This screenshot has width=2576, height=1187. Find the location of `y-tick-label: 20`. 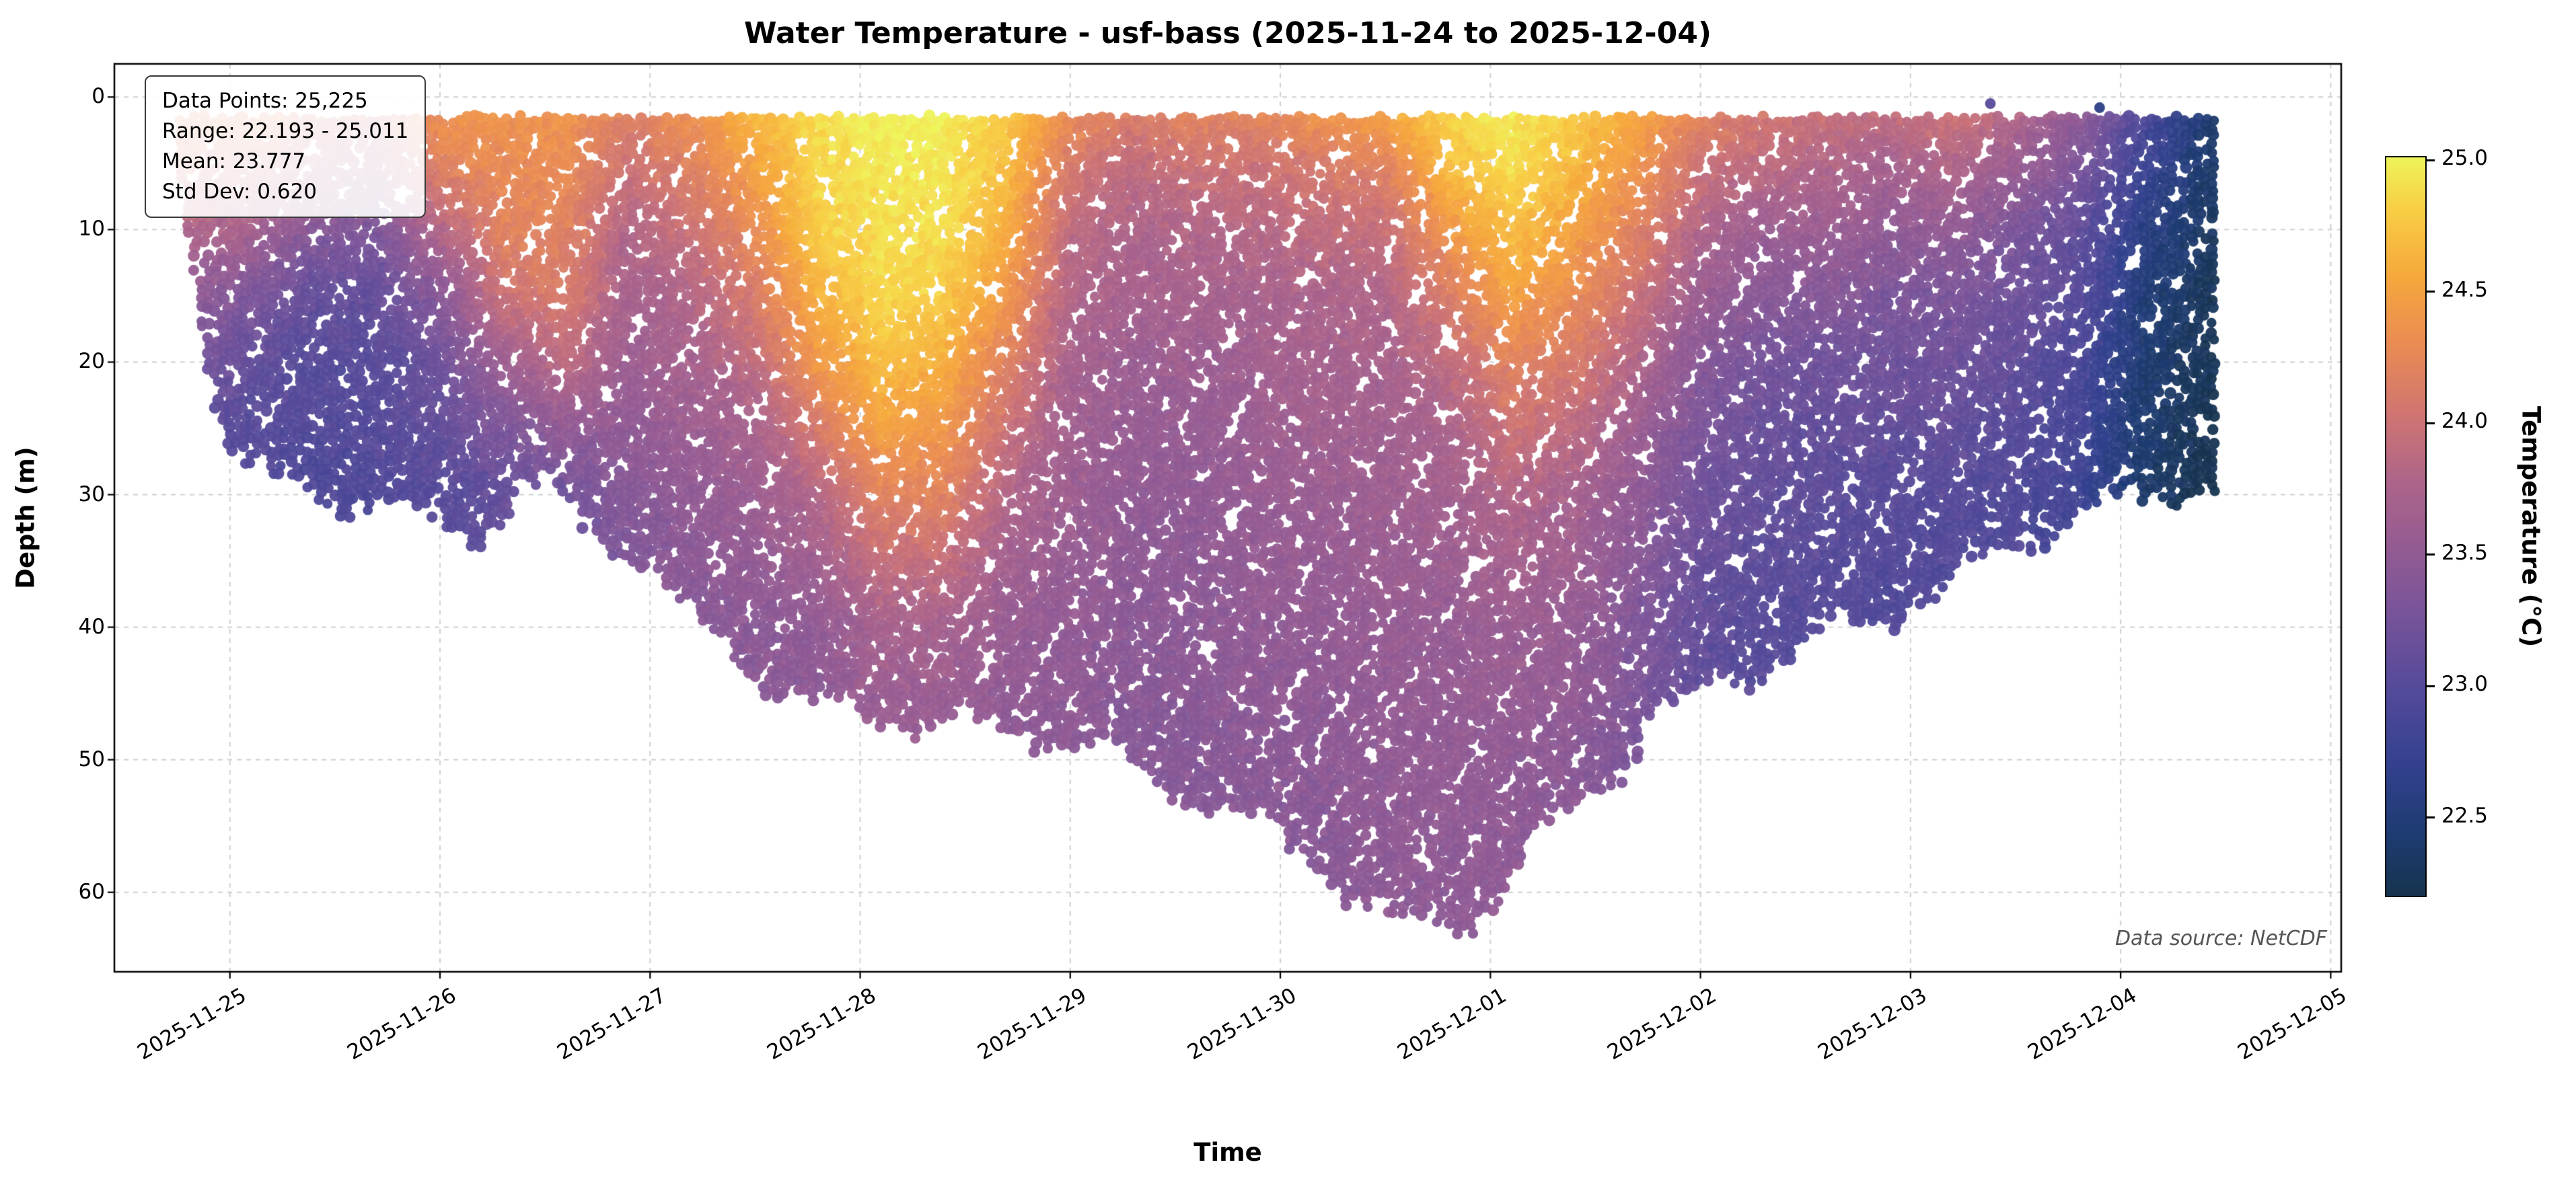

y-tick-label: 20 is located at coordinates (91, 361).